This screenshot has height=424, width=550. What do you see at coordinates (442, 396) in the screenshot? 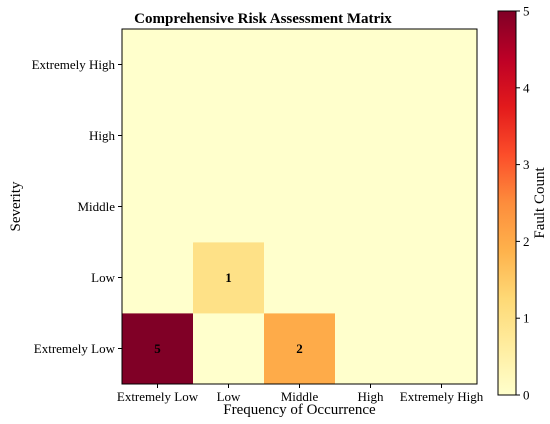
I see `x-tick-label: Extremely High` at bounding box center [442, 396].